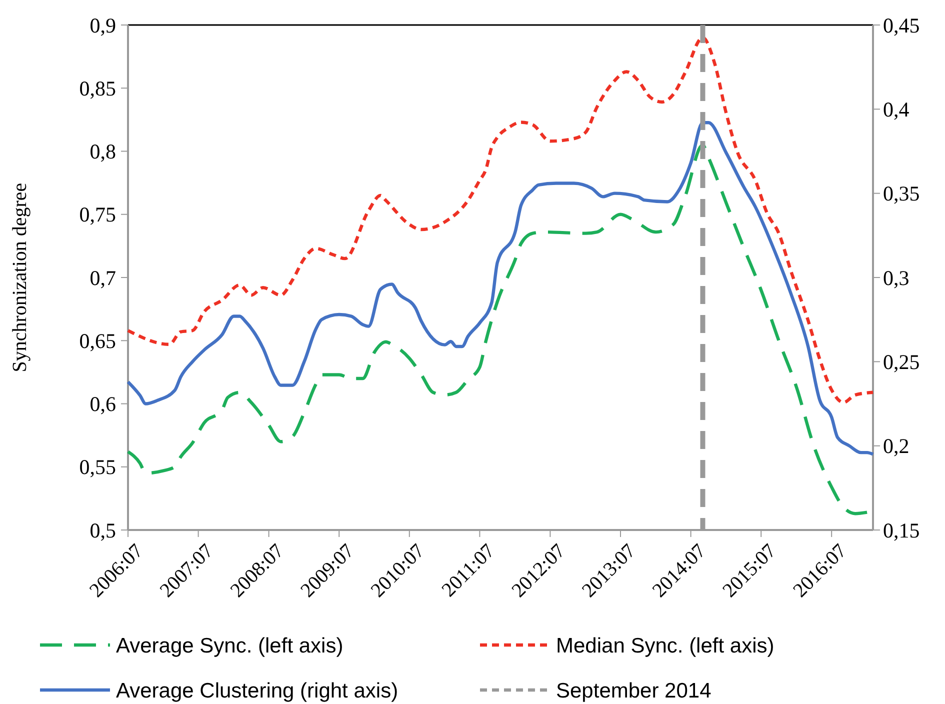  I want to click on y-tick-label: 0,85, so click(97, 88).